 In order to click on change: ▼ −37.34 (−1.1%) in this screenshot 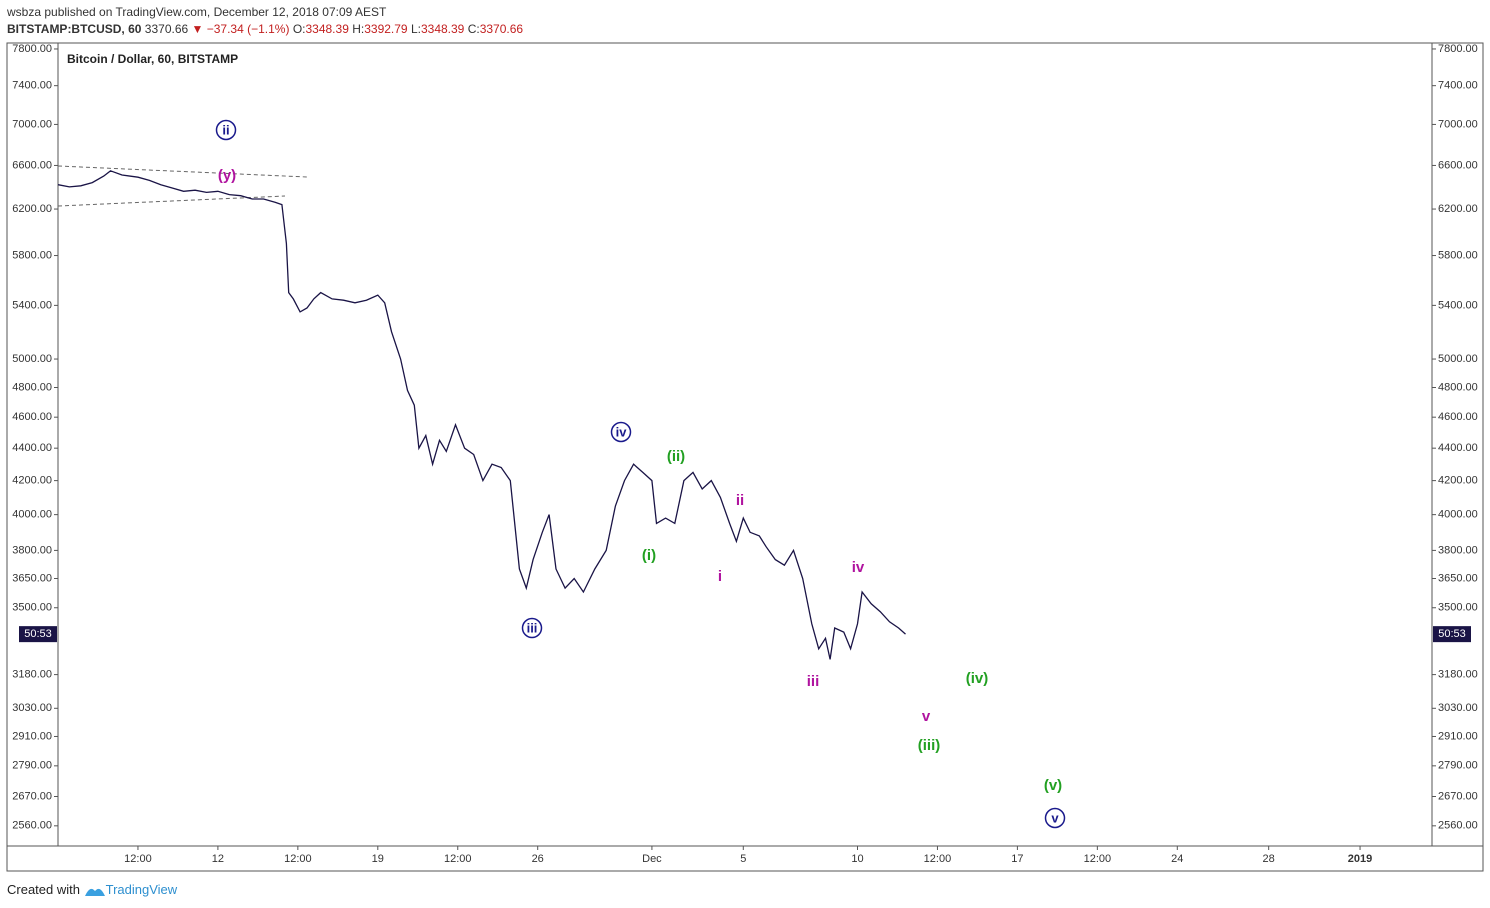, I will do `click(240, 29)`.